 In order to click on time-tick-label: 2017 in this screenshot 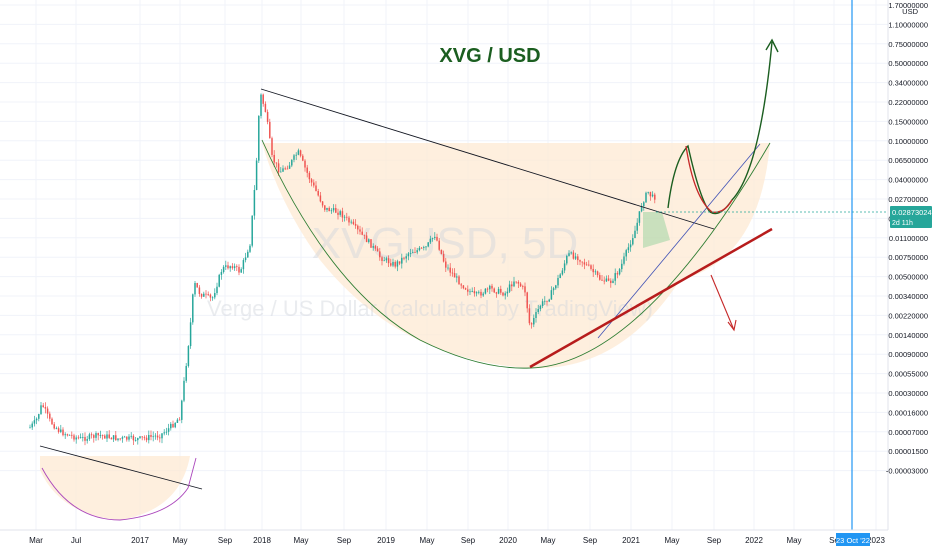, I will do `click(140, 540)`.